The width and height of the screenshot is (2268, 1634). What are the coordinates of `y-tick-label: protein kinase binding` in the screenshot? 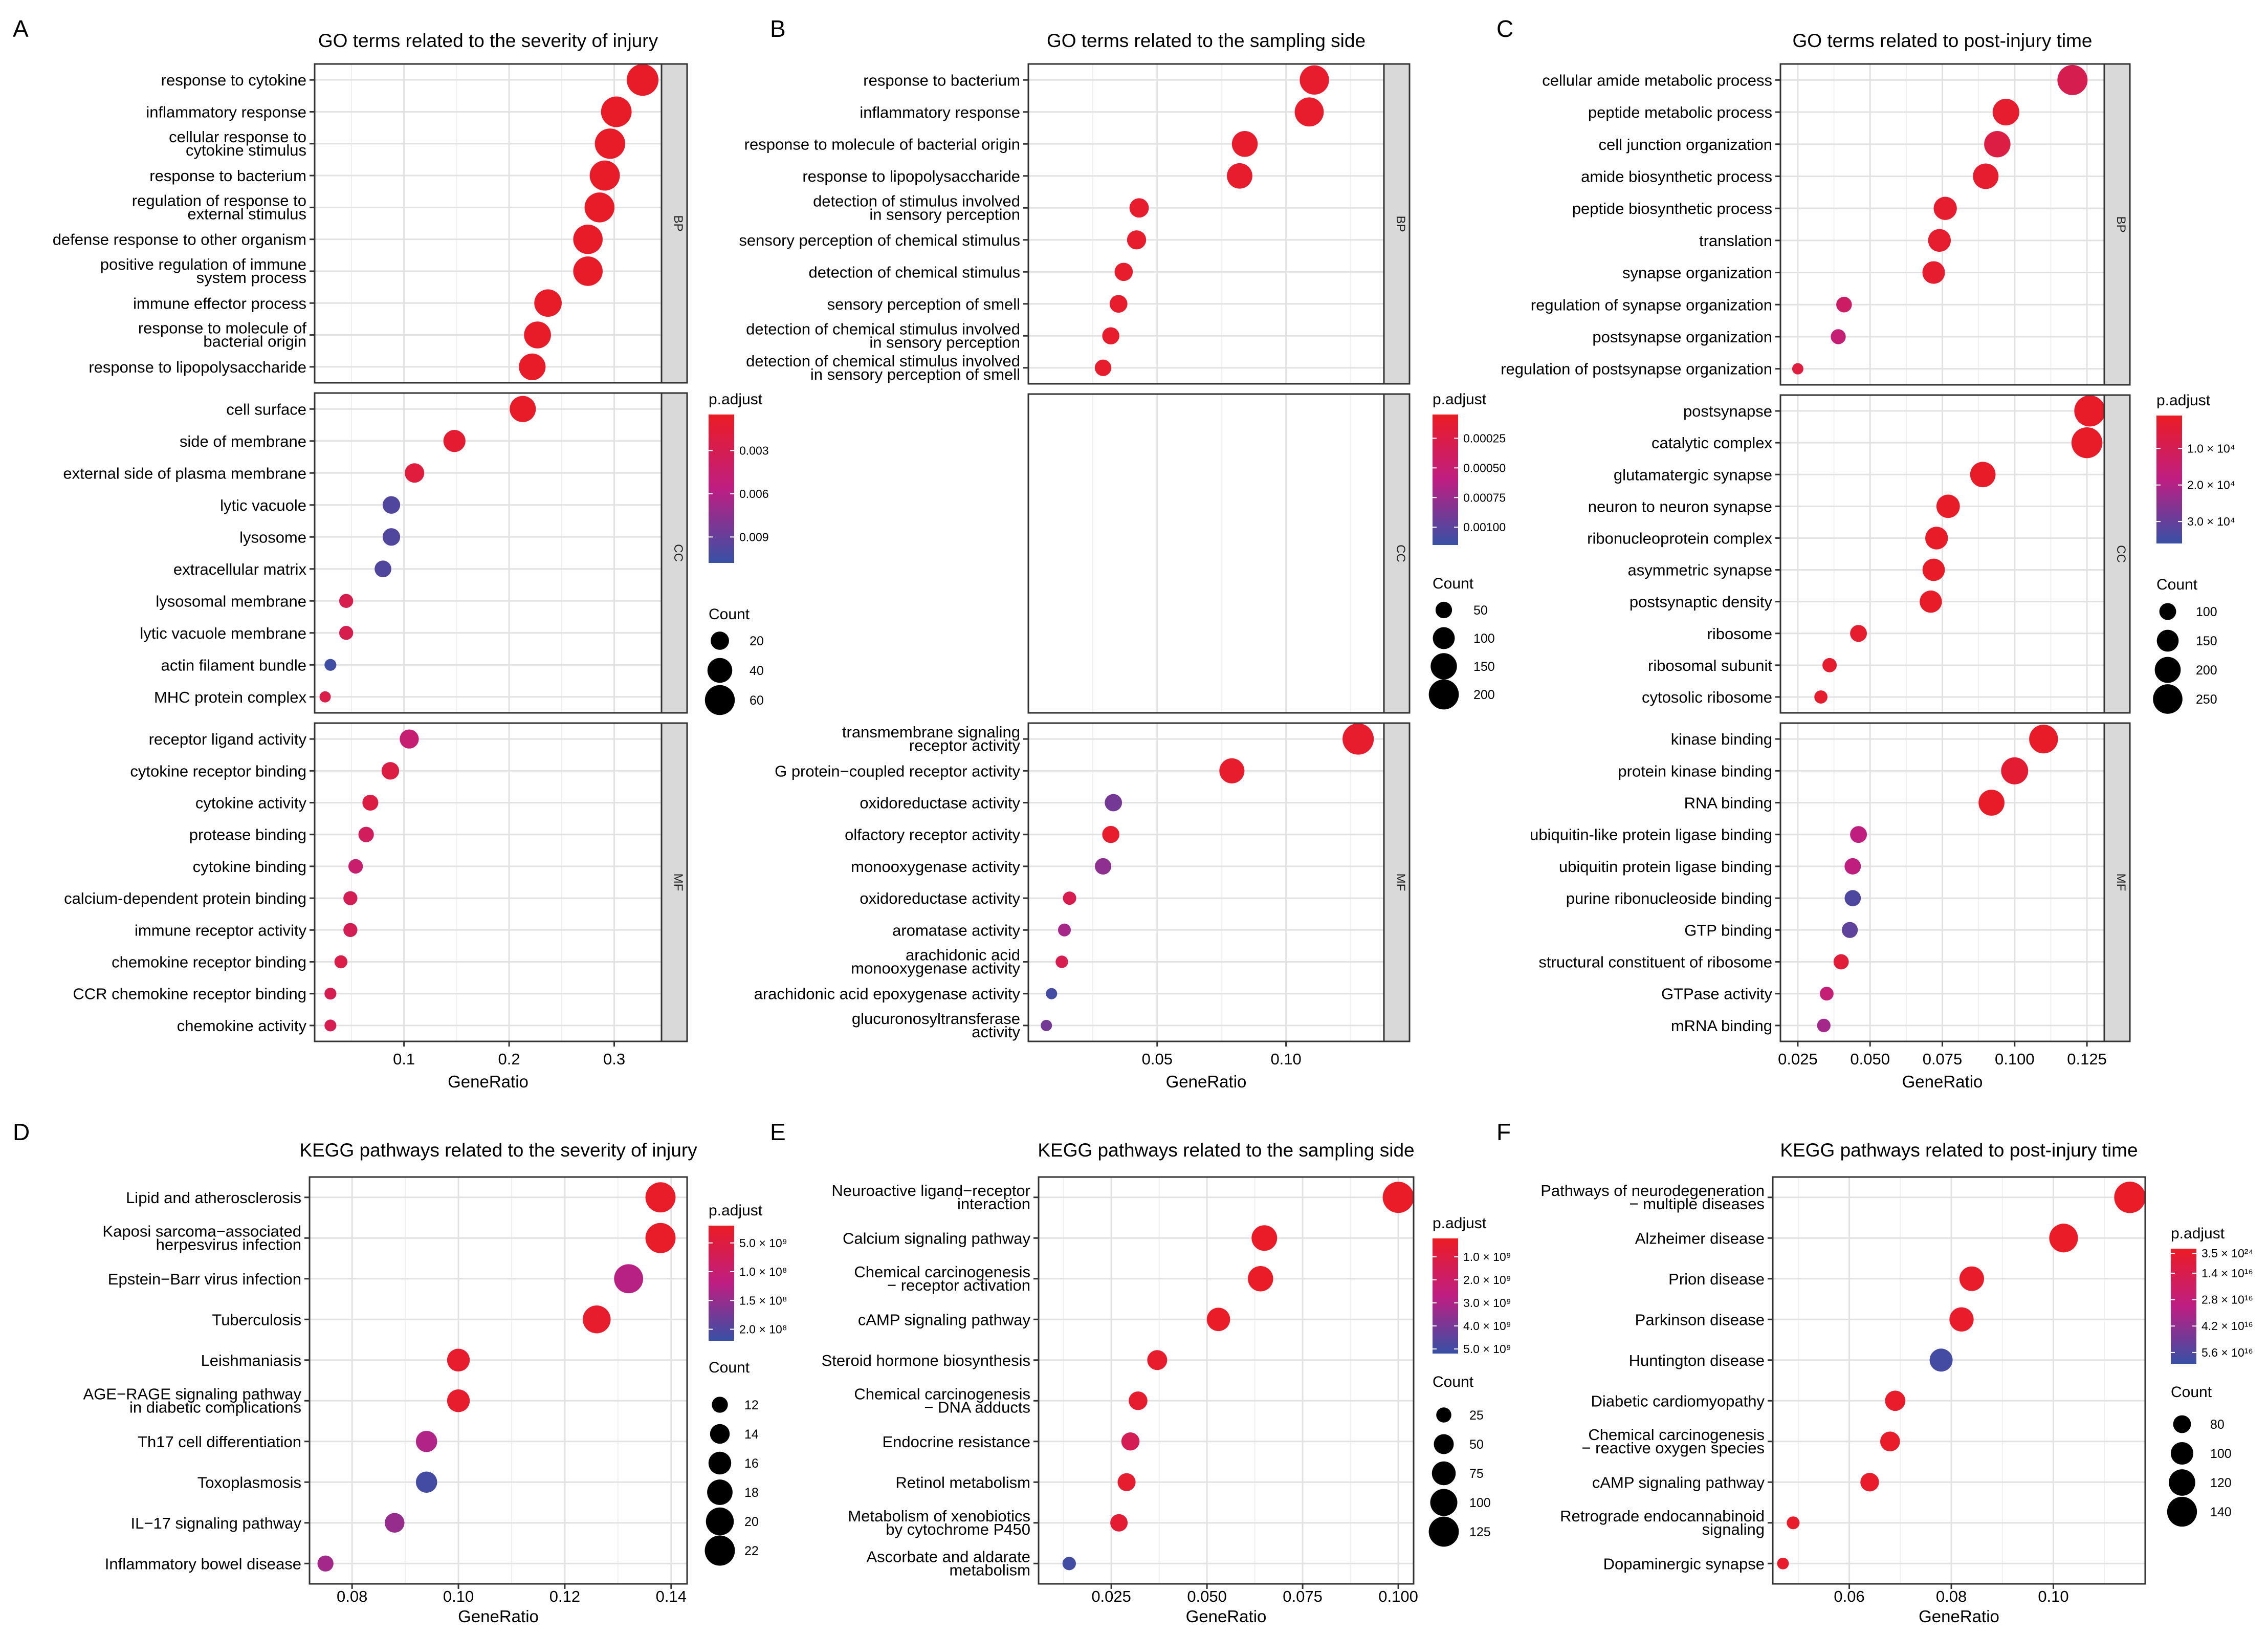 It's located at (1695, 771).